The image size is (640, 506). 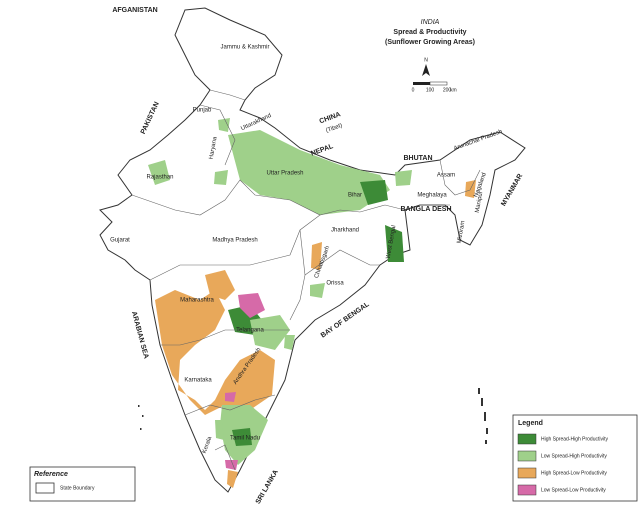 I want to click on place-label: Uttar Pradesh, so click(x=284, y=174).